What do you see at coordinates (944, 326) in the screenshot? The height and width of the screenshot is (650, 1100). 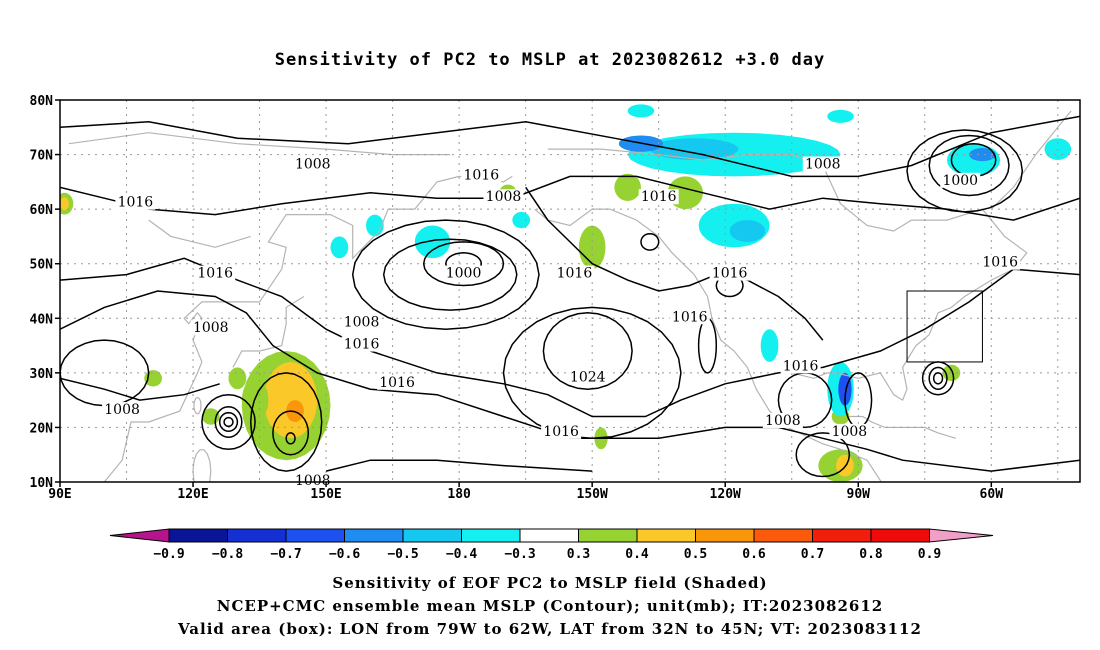 I see `valid-area-box` at bounding box center [944, 326].